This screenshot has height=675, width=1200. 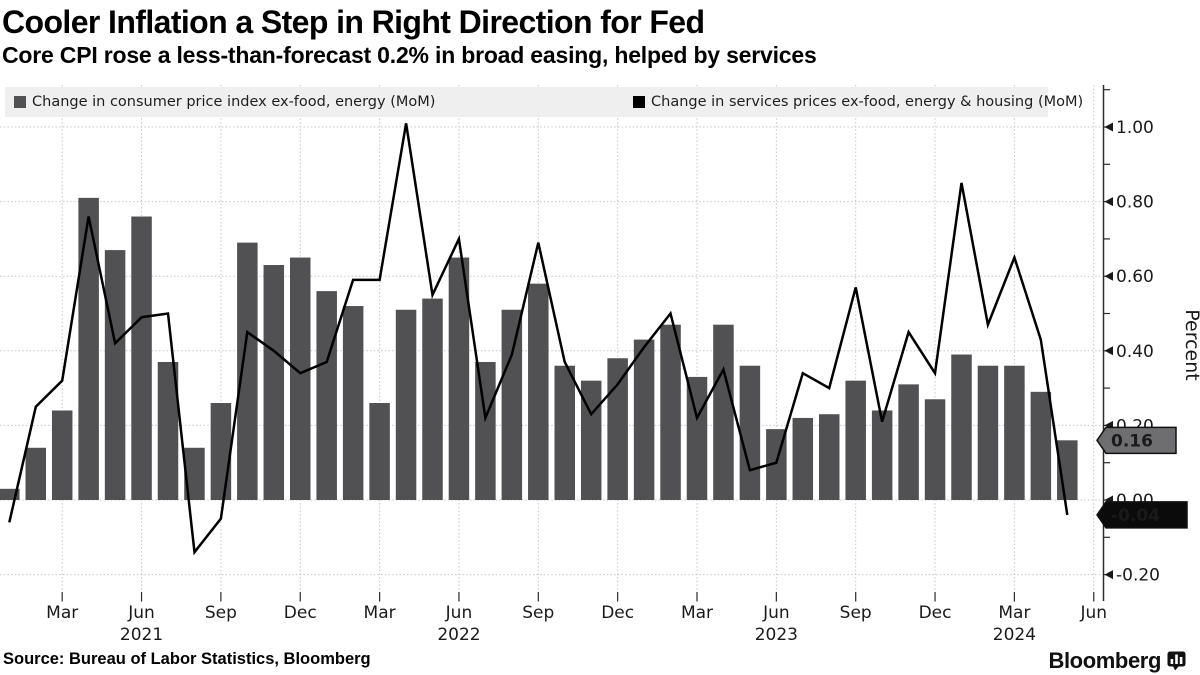 I want to click on y-tick-label: 0.80, so click(x=1135, y=203).